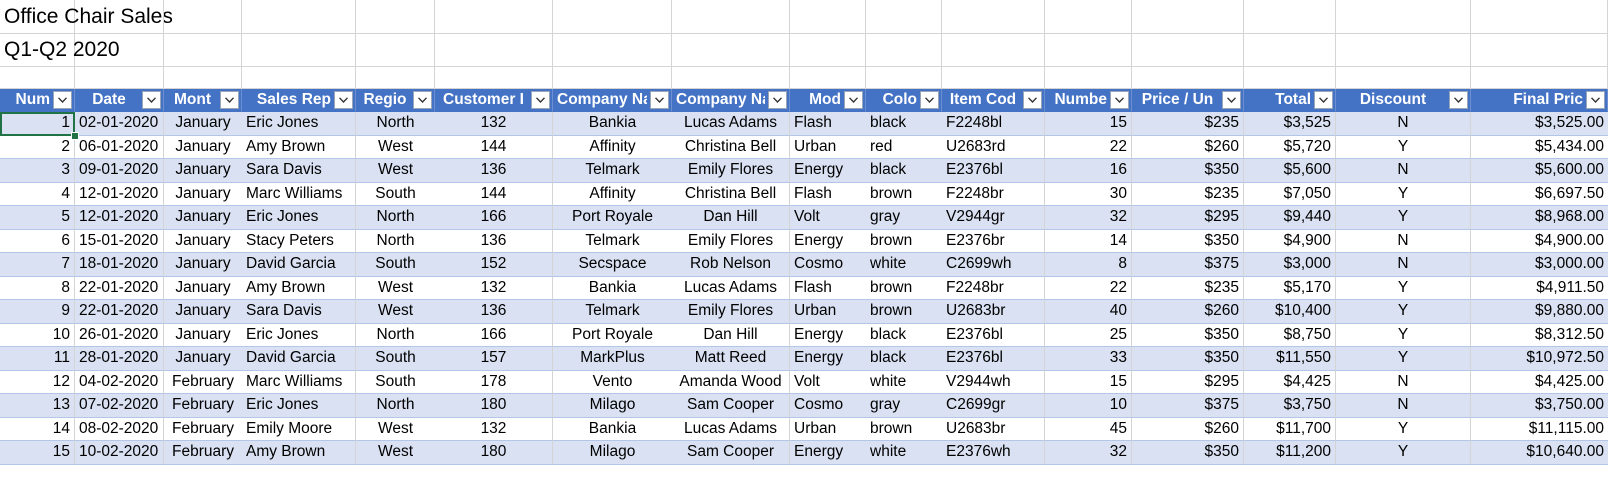 This screenshot has height=478, width=1608. I want to click on column-header: Regio, so click(395, 100).